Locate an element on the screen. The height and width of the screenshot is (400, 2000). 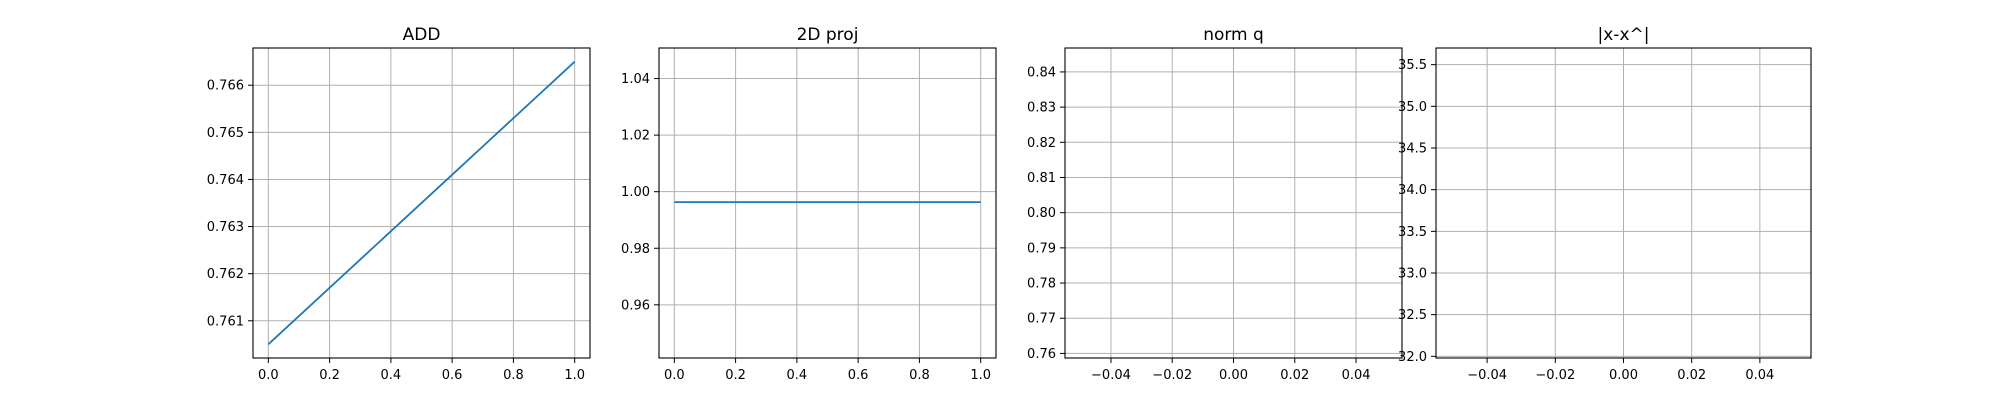
y-tick-label: 0.765 is located at coordinates (225, 133).